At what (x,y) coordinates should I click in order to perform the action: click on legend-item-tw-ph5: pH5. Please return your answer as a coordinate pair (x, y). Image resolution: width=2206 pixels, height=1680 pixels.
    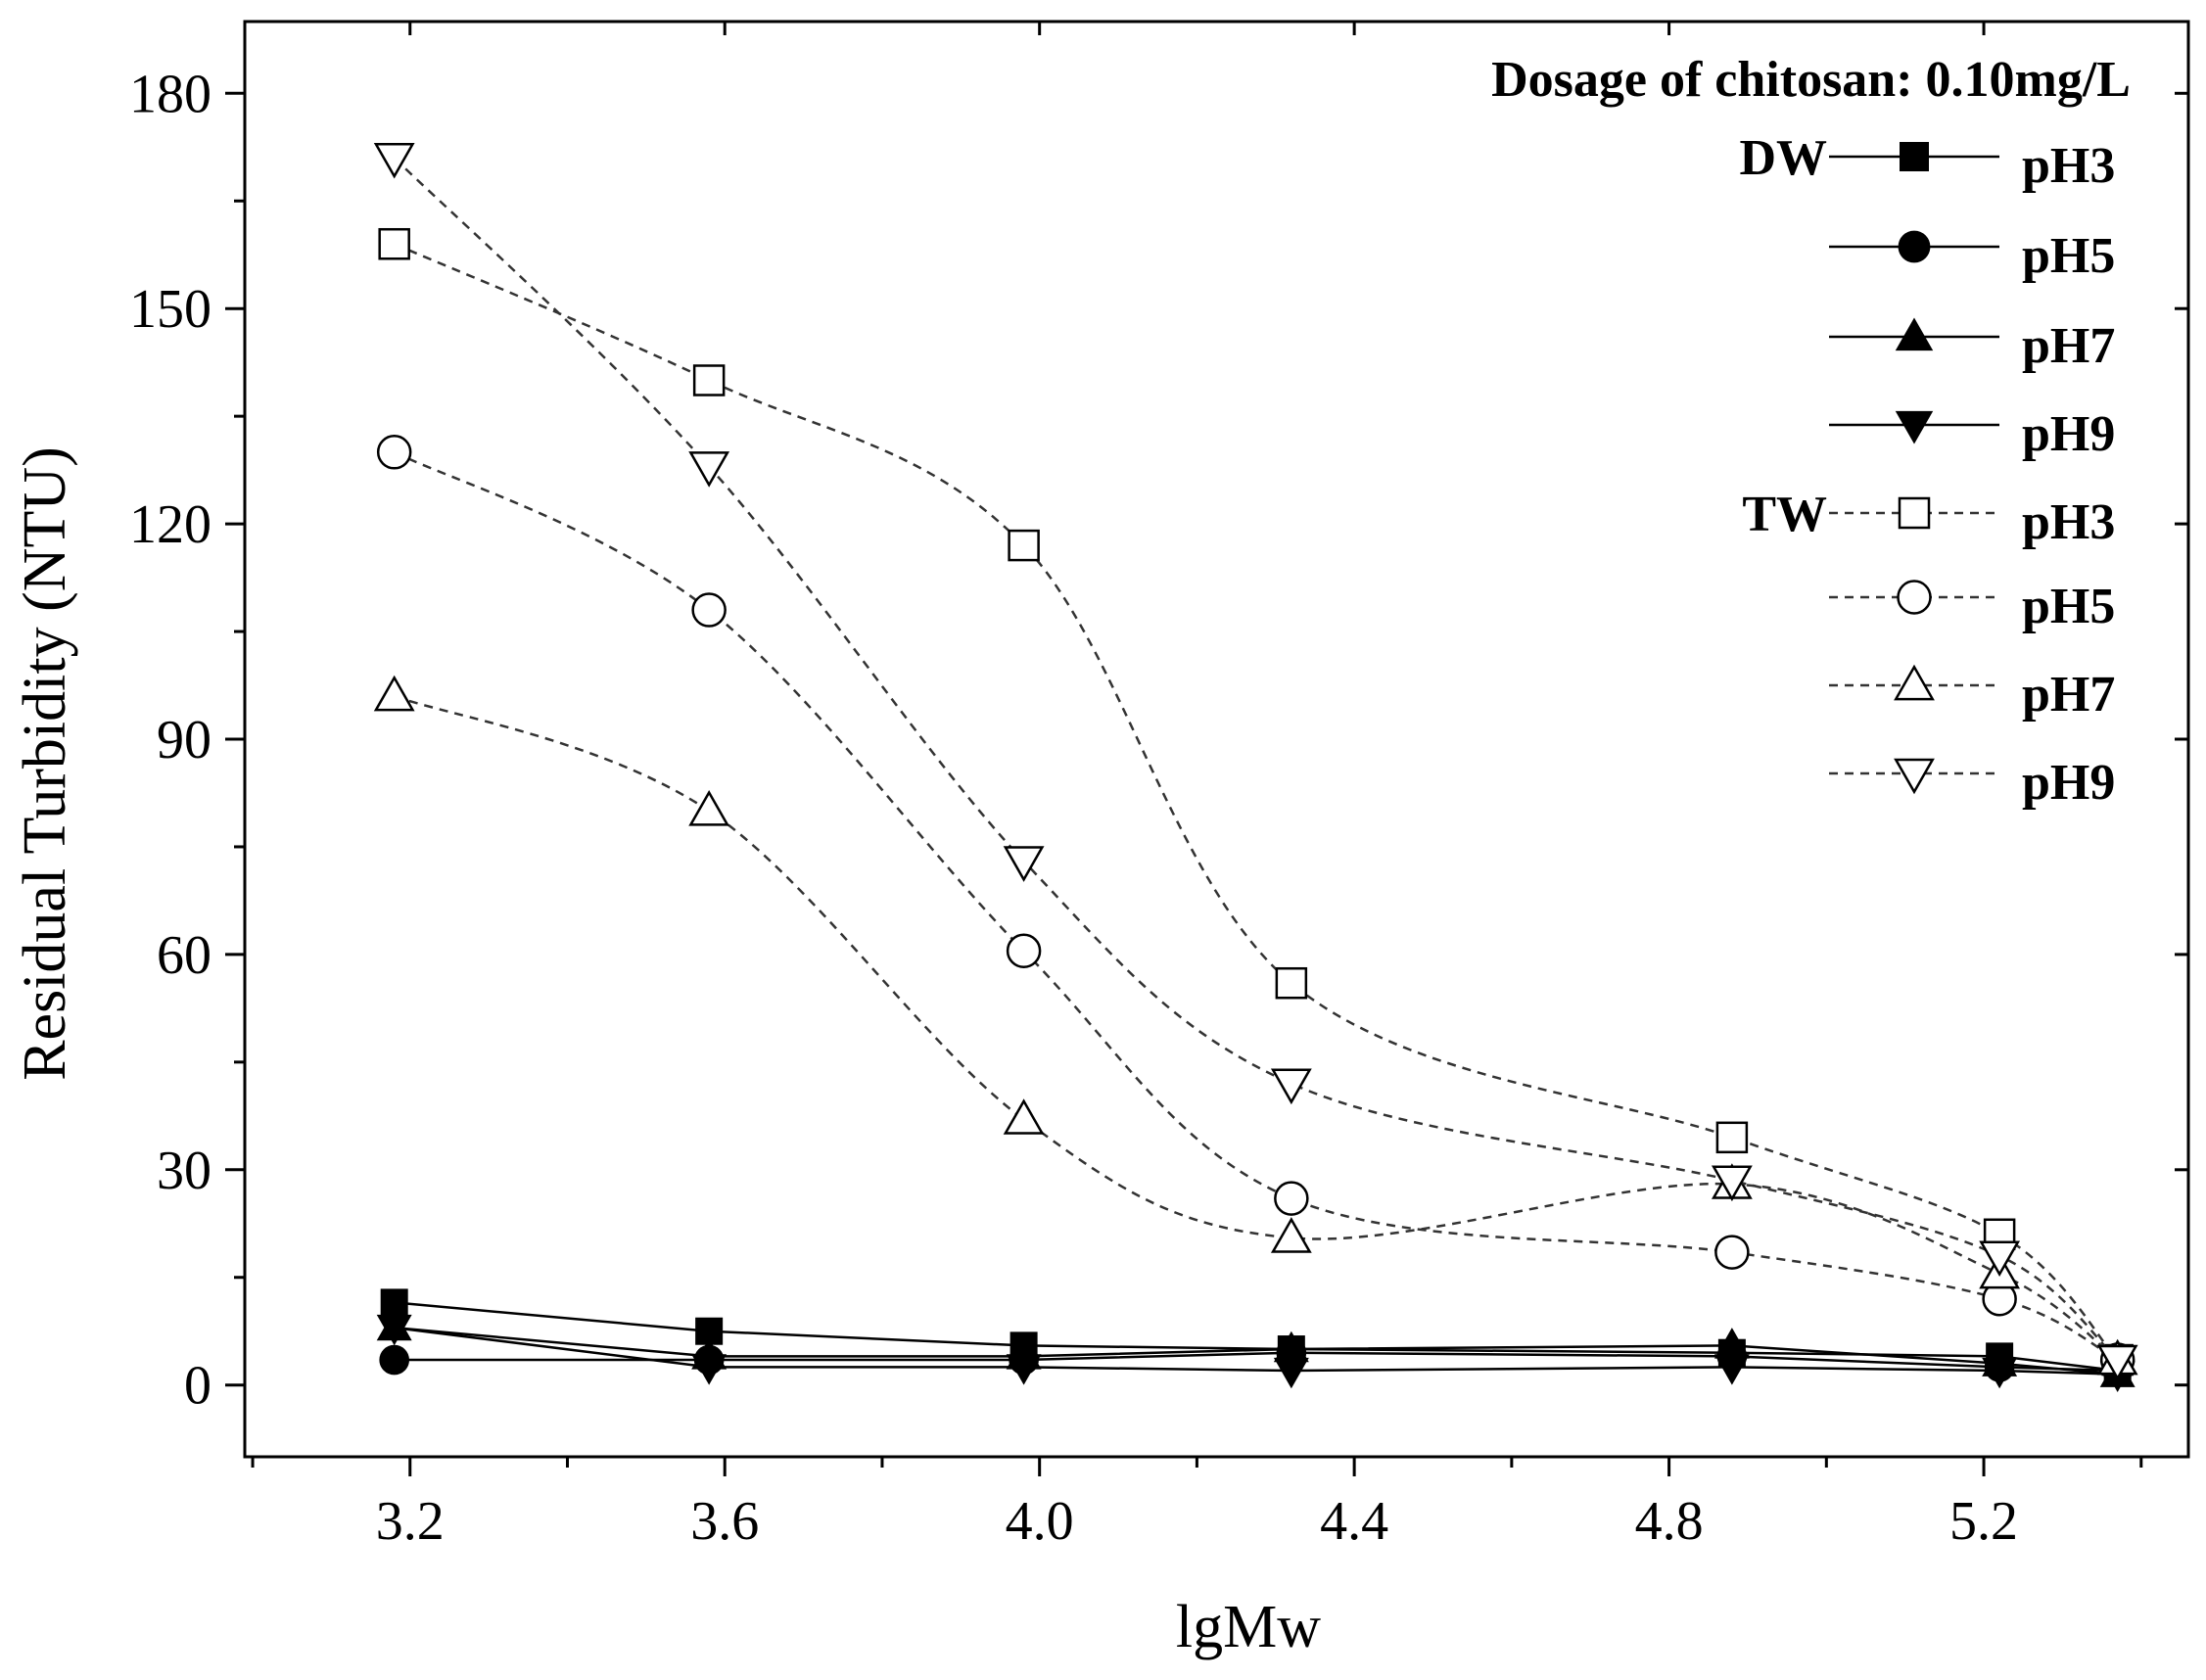
    Looking at the image, I should click on (1972, 606).